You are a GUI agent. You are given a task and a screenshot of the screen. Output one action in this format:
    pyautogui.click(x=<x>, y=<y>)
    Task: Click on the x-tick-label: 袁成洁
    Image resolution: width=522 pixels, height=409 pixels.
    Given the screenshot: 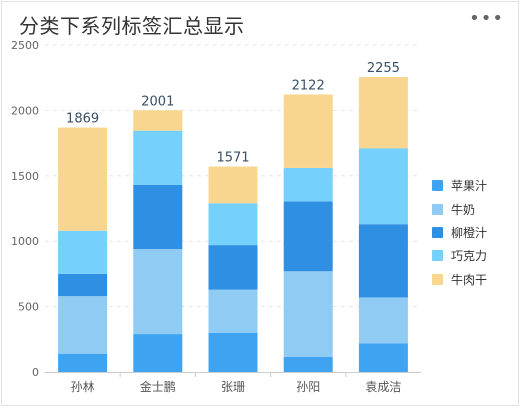 What is the action you would take?
    pyautogui.click(x=383, y=387)
    